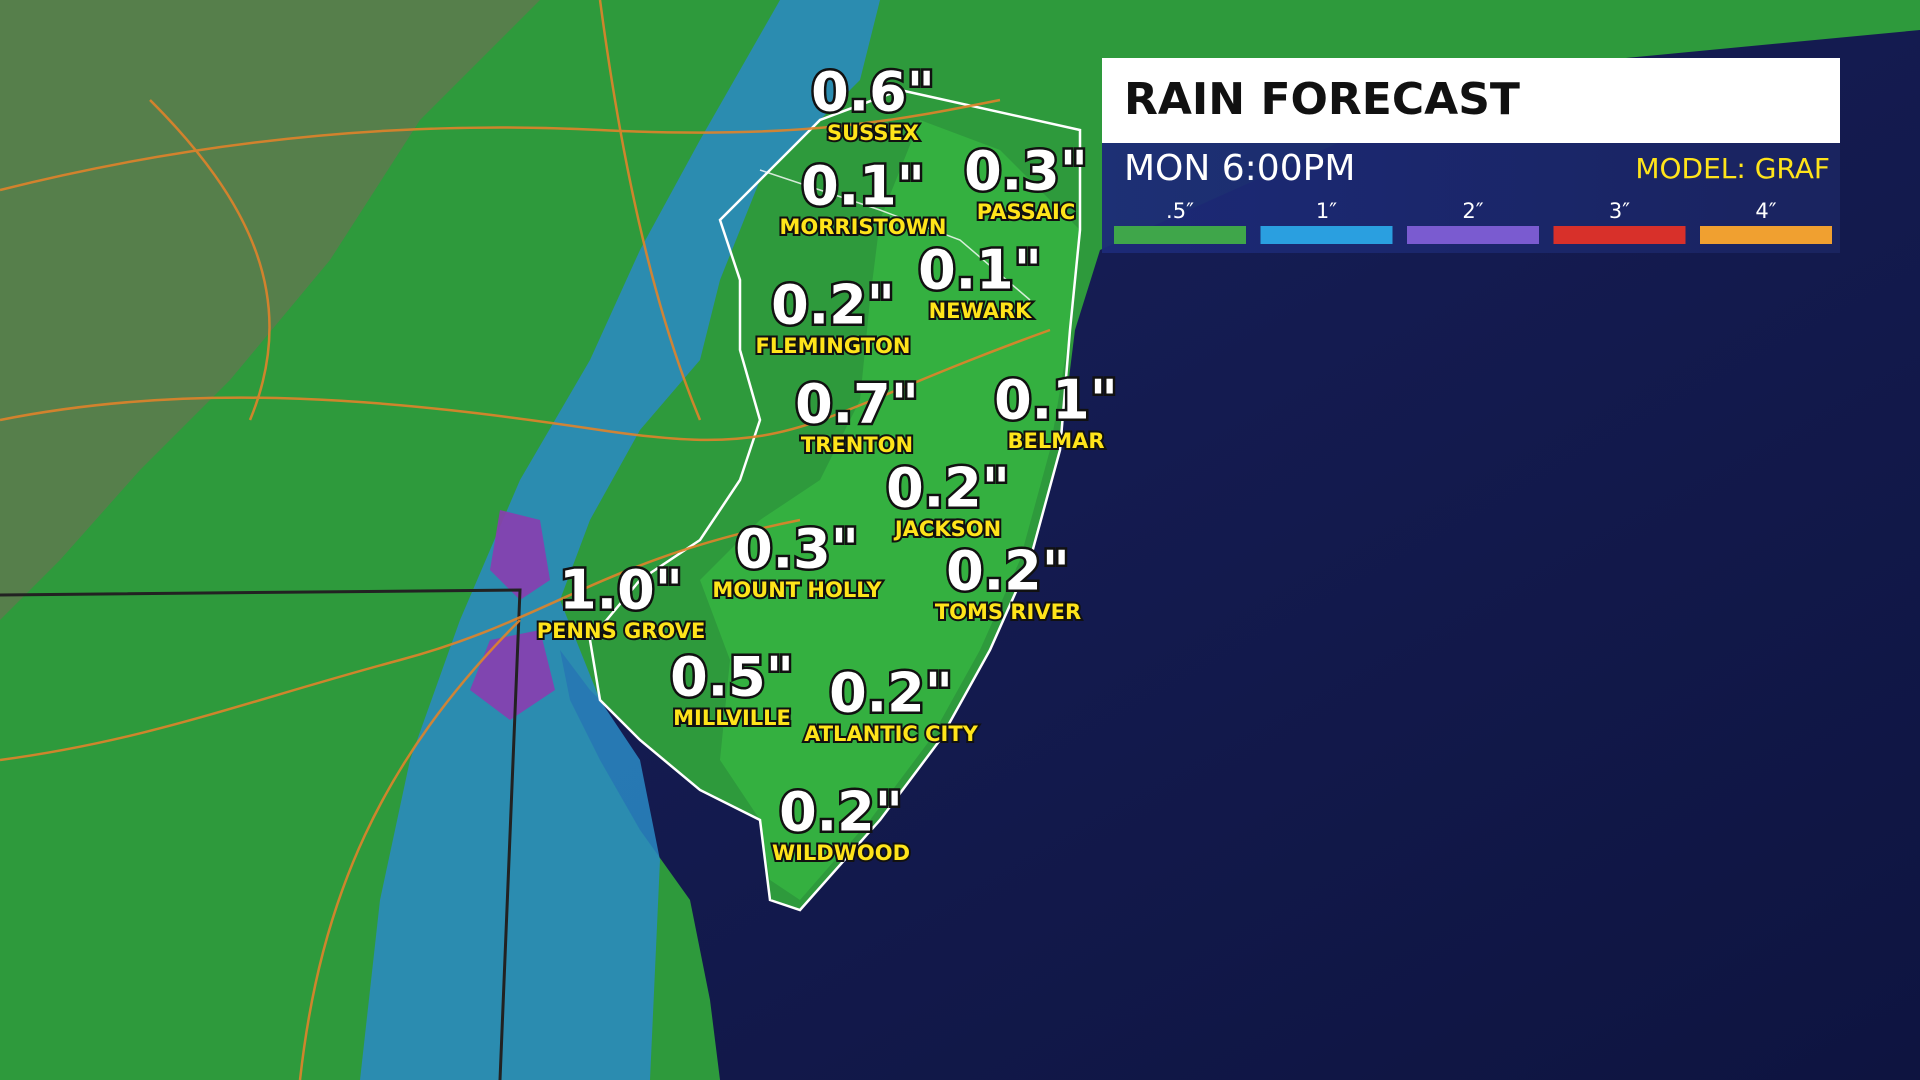 Image resolution: width=1920 pixels, height=1080 pixels. I want to click on location-name: PENNS GROVE, so click(621, 631).